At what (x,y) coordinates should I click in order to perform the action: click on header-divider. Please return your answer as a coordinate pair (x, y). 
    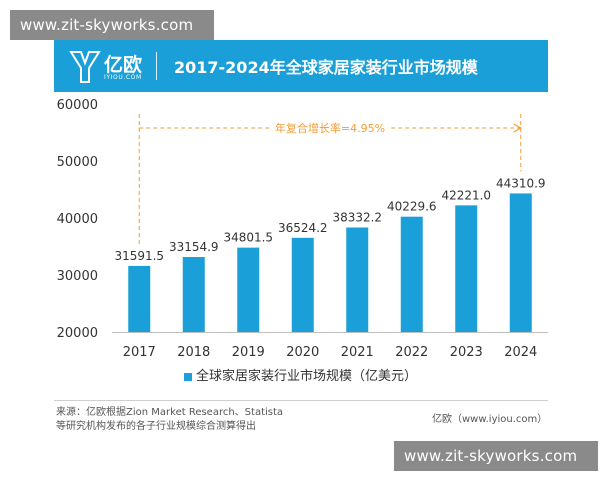
    Looking at the image, I should click on (156, 66).